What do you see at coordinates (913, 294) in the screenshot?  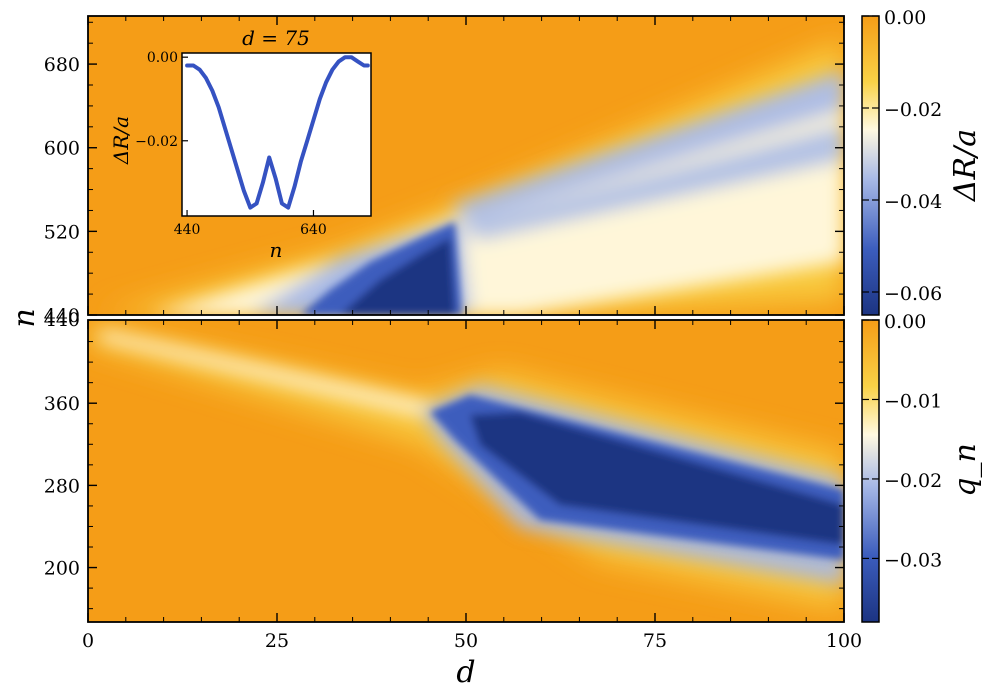 I see `colorbar-tick-label: −0.06` at bounding box center [913, 294].